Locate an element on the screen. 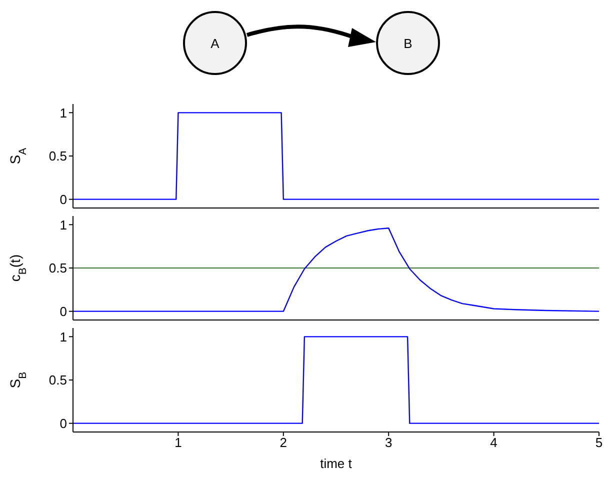 This screenshot has width=611, height=487. x-tick-label: 1 is located at coordinates (178, 442).